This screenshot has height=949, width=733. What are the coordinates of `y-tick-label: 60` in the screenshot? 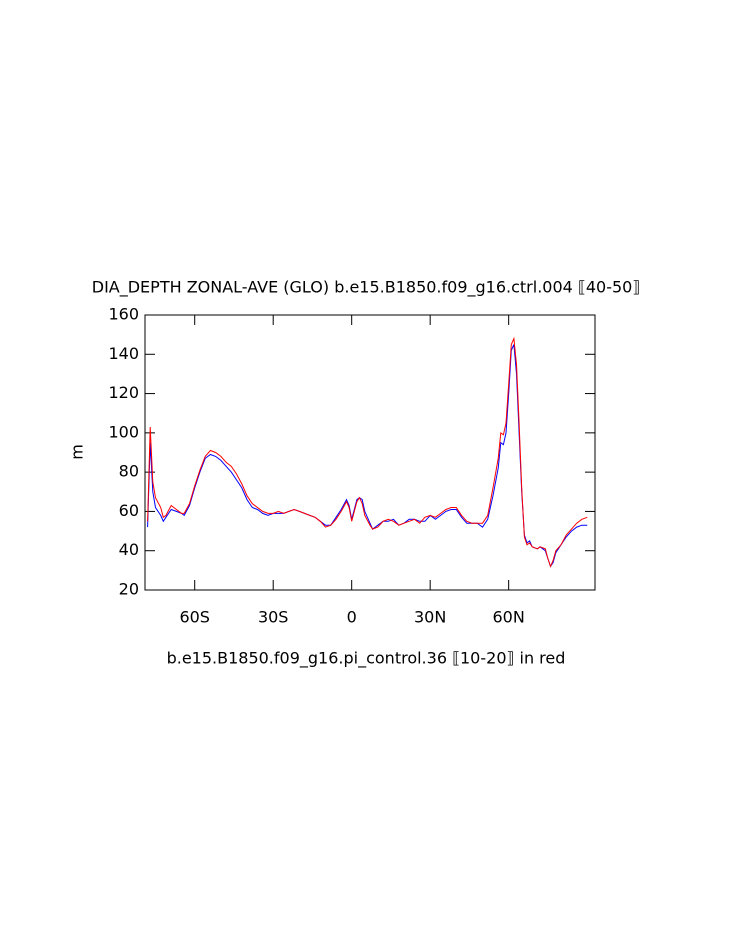 It's located at (129, 510).